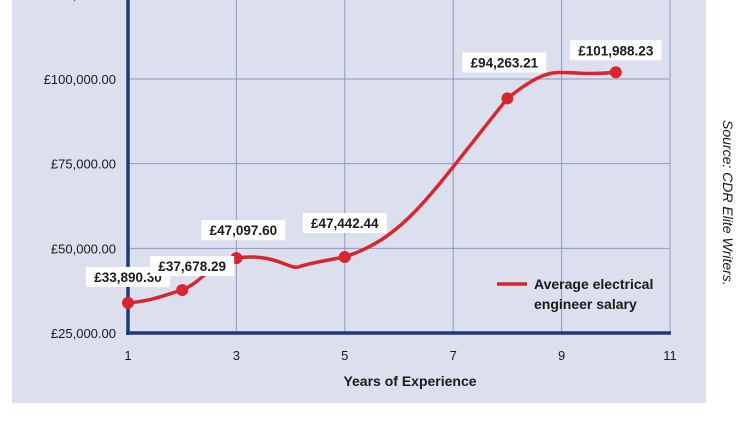 The height and width of the screenshot is (421, 750). I want to click on data-label: £37,678.29, so click(192, 266).